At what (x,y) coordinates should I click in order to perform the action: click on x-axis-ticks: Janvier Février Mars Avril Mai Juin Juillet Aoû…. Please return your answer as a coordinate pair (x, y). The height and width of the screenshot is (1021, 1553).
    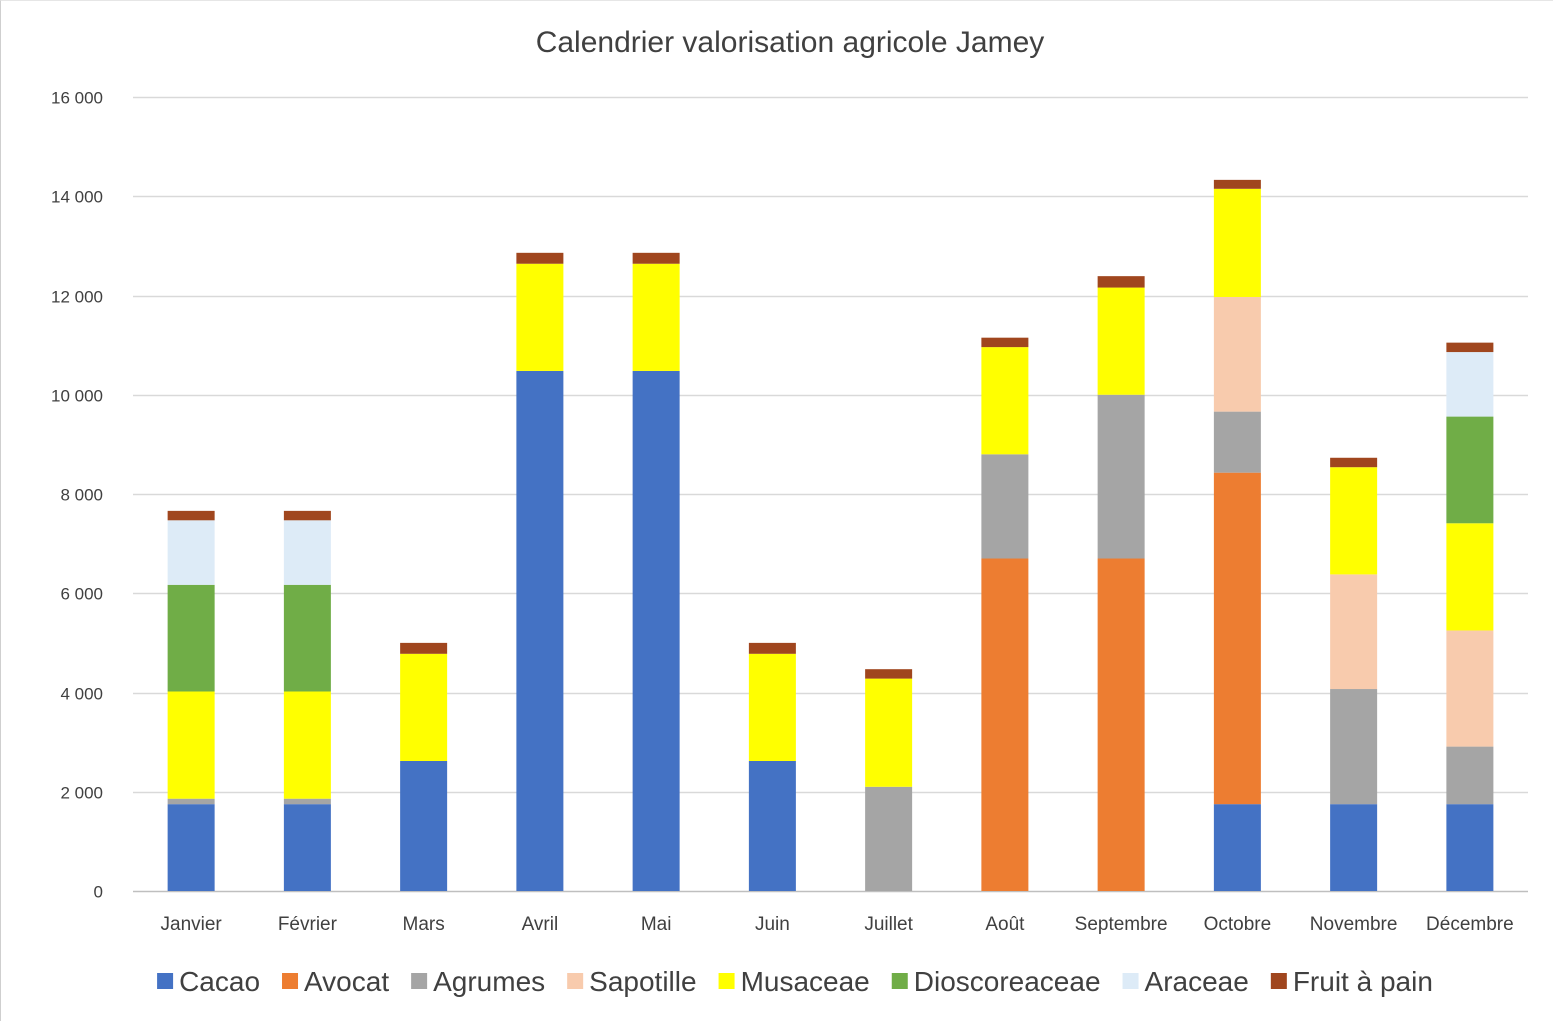
    Looking at the image, I should click on (837, 924).